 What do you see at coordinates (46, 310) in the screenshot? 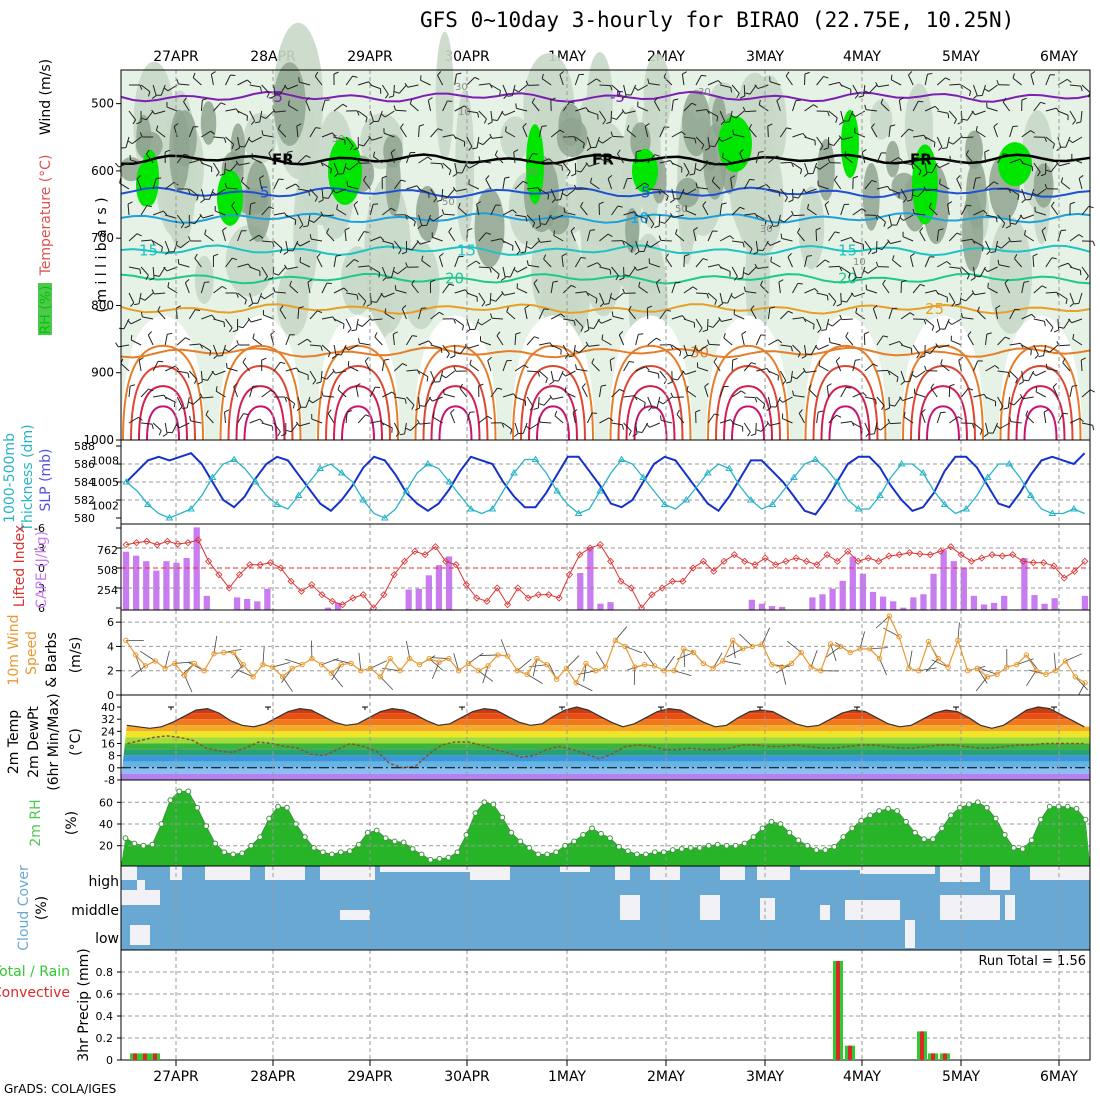
I see `upper-air-ylabel-0: RH (%)` at bounding box center [46, 310].